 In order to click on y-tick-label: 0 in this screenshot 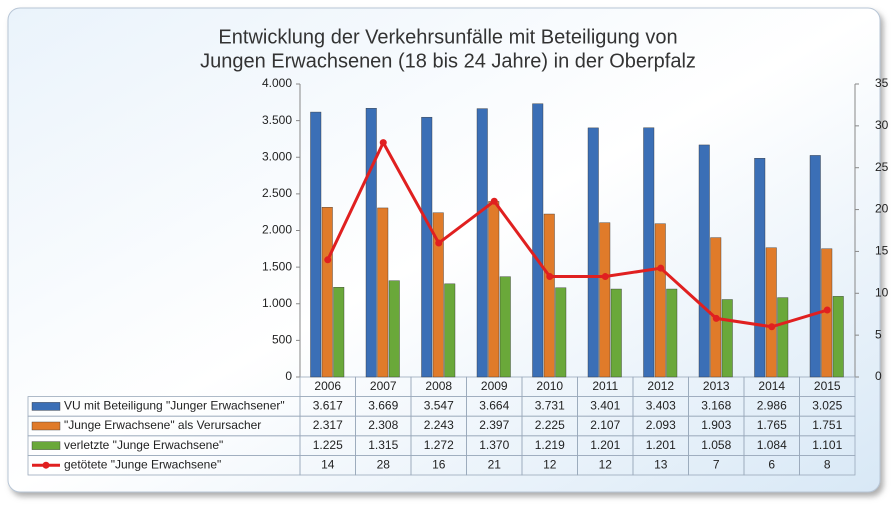, I will do `click(288, 376)`.